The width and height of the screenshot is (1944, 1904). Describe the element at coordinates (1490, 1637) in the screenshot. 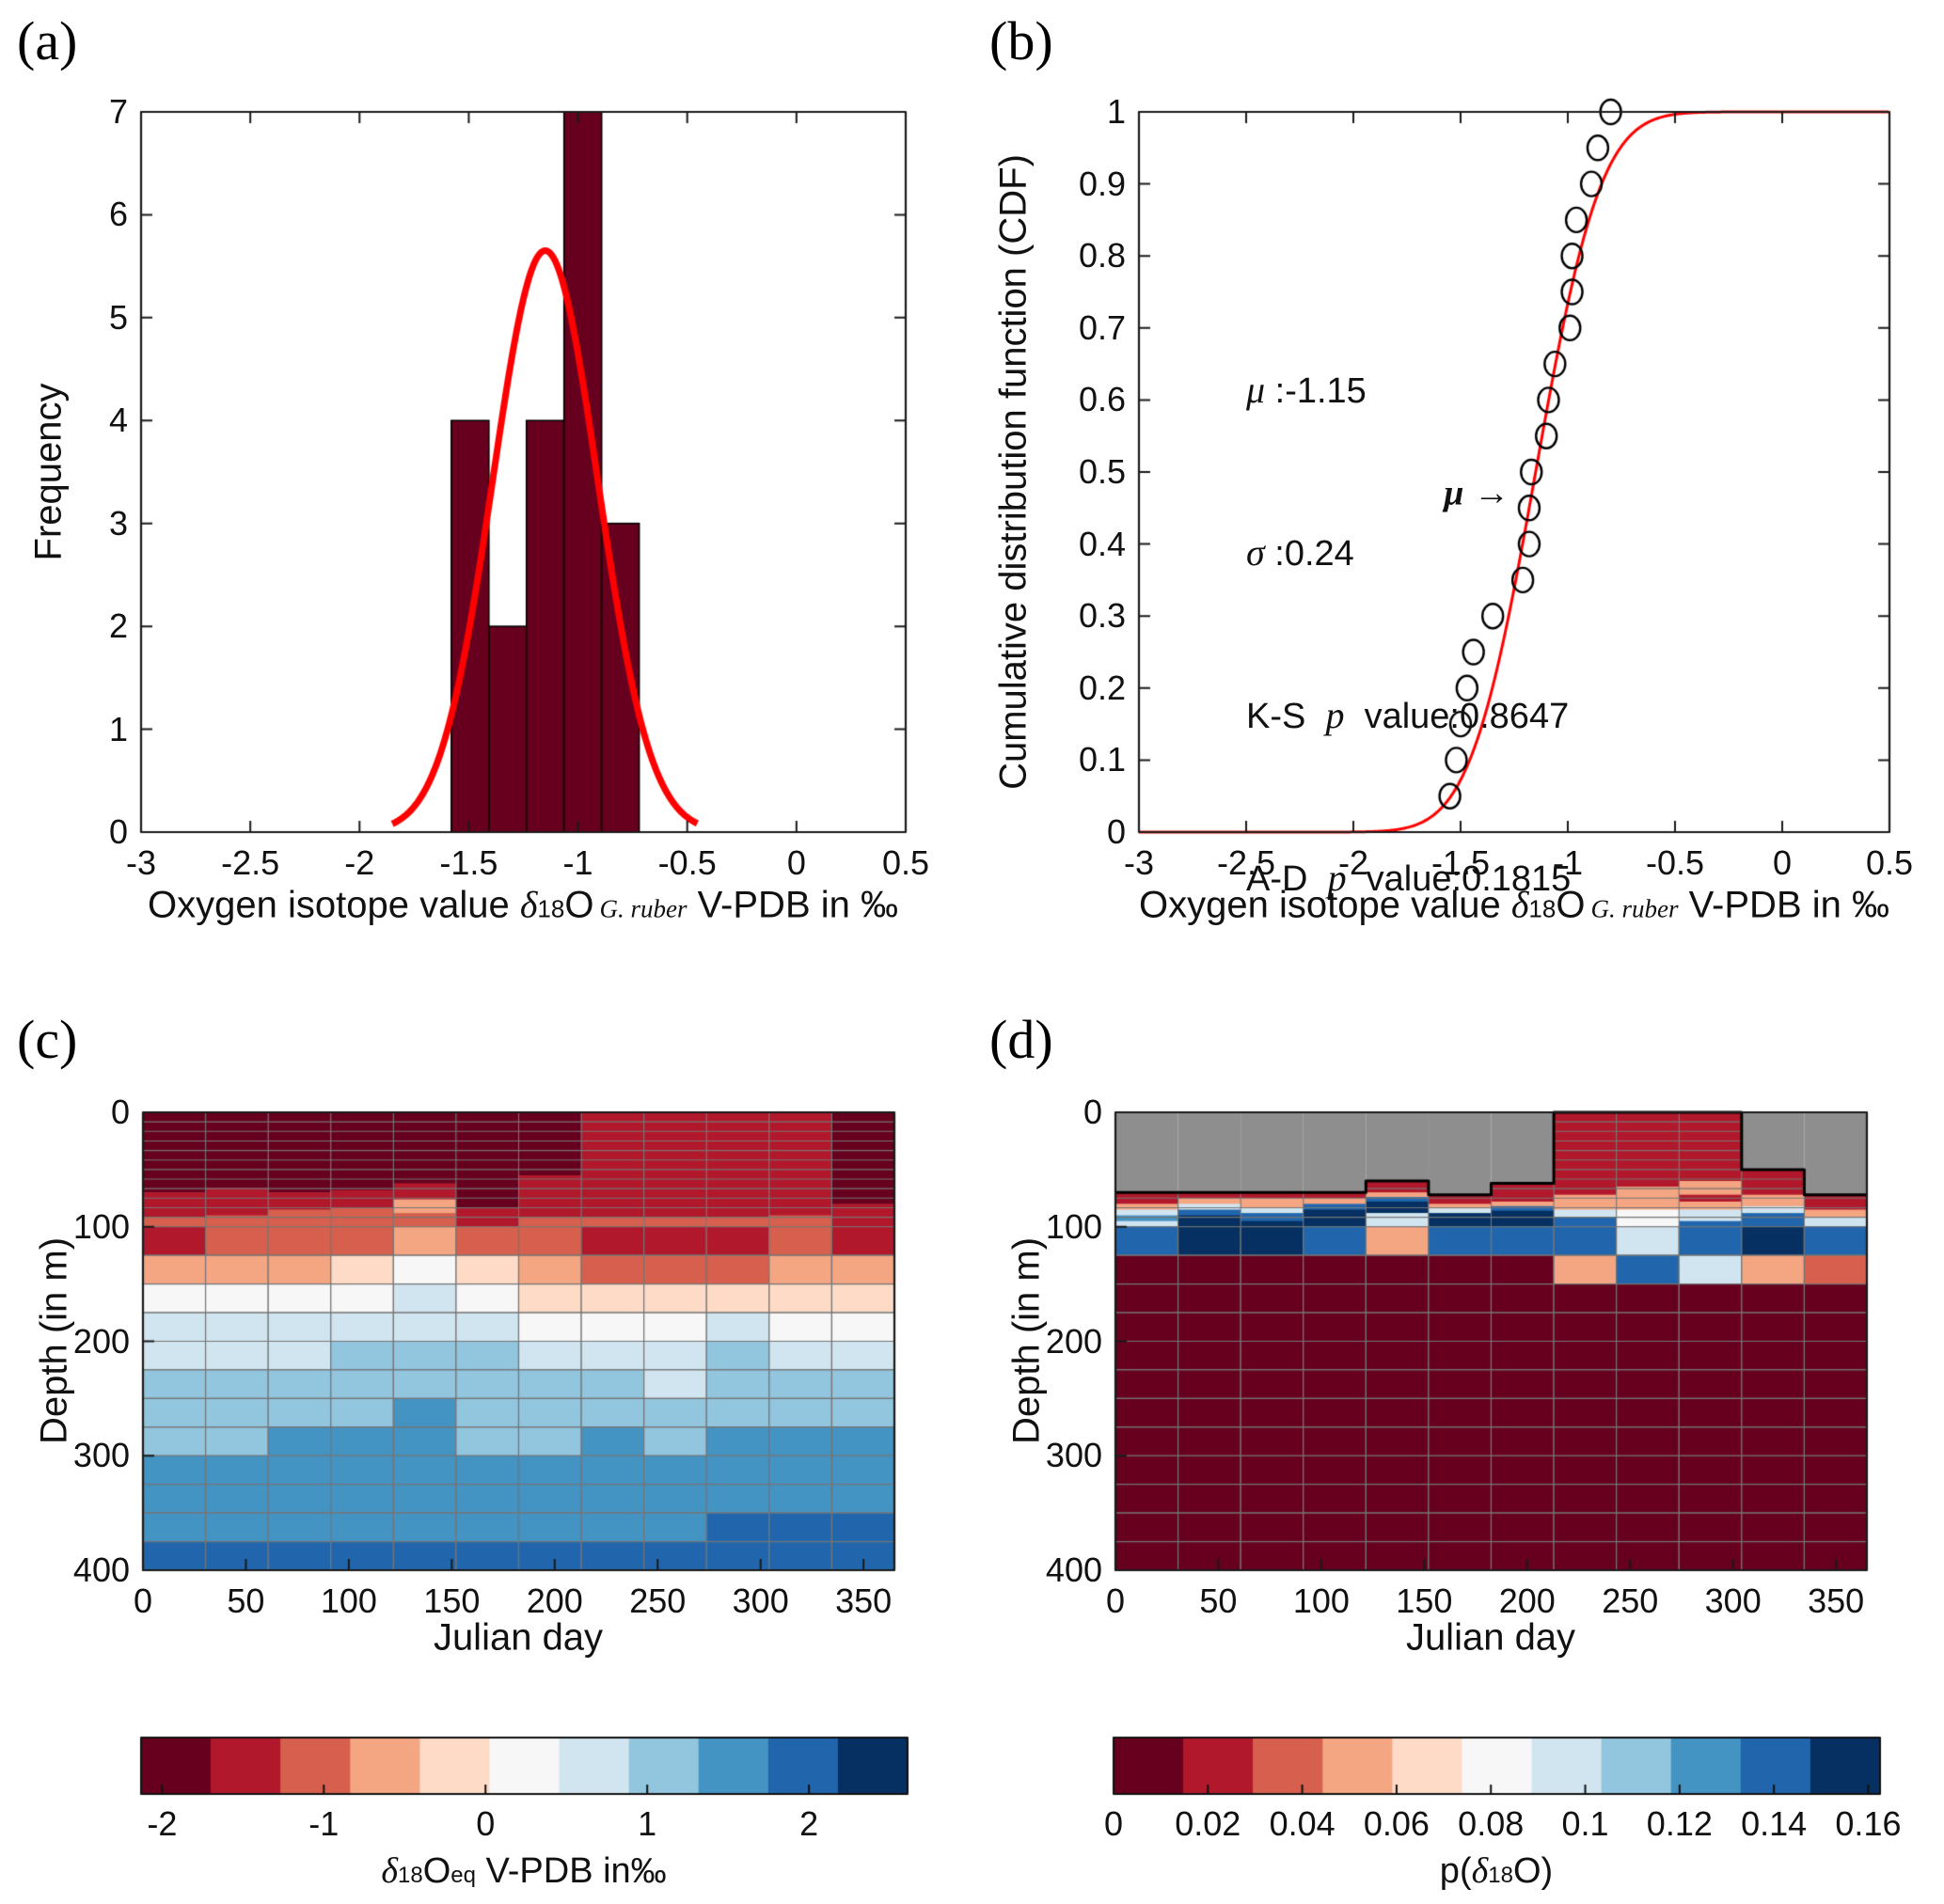

I see `axis-label-d-x: Julian day` at that location.